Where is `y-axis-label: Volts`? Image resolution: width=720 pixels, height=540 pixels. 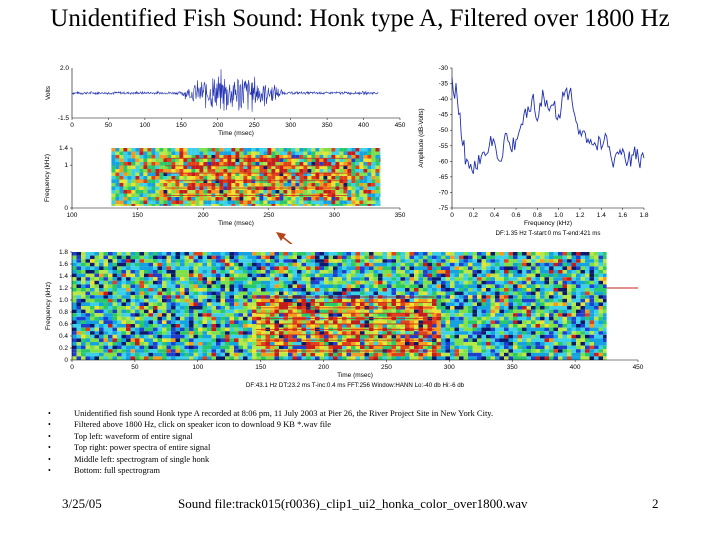
y-axis-label: Volts is located at coordinates (48, 92).